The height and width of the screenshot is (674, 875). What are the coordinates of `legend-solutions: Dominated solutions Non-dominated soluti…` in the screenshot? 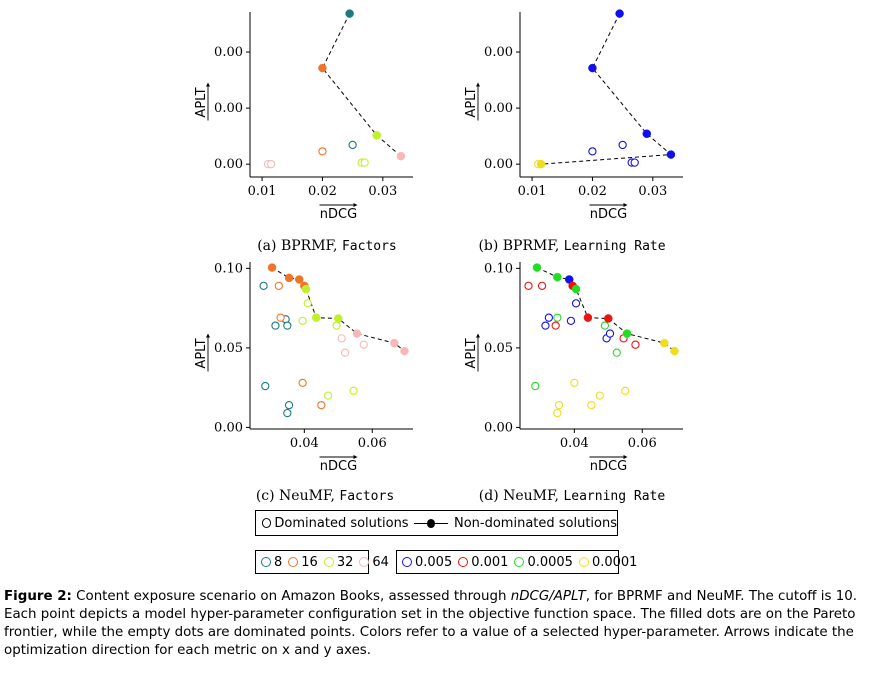 It's located at (436, 523).